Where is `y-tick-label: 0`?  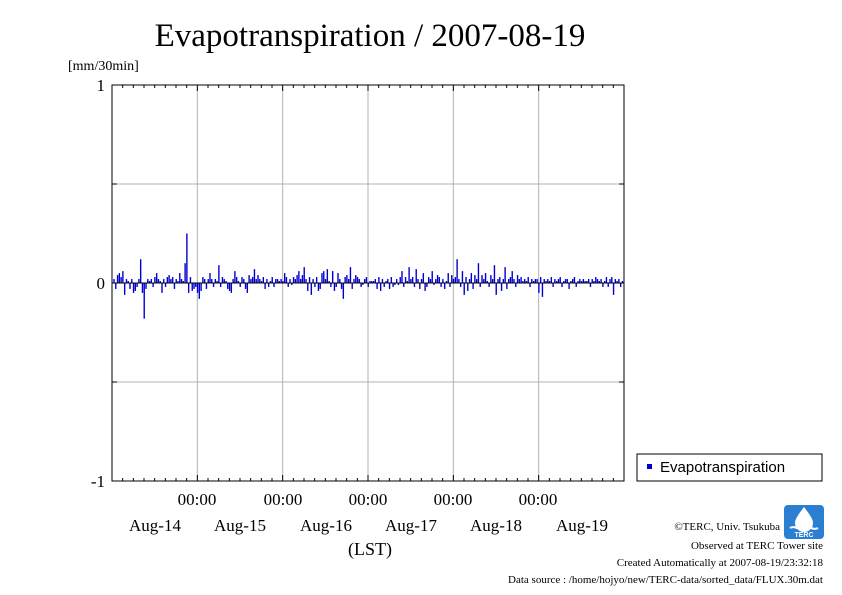
y-tick-label: 0 is located at coordinates (101, 283).